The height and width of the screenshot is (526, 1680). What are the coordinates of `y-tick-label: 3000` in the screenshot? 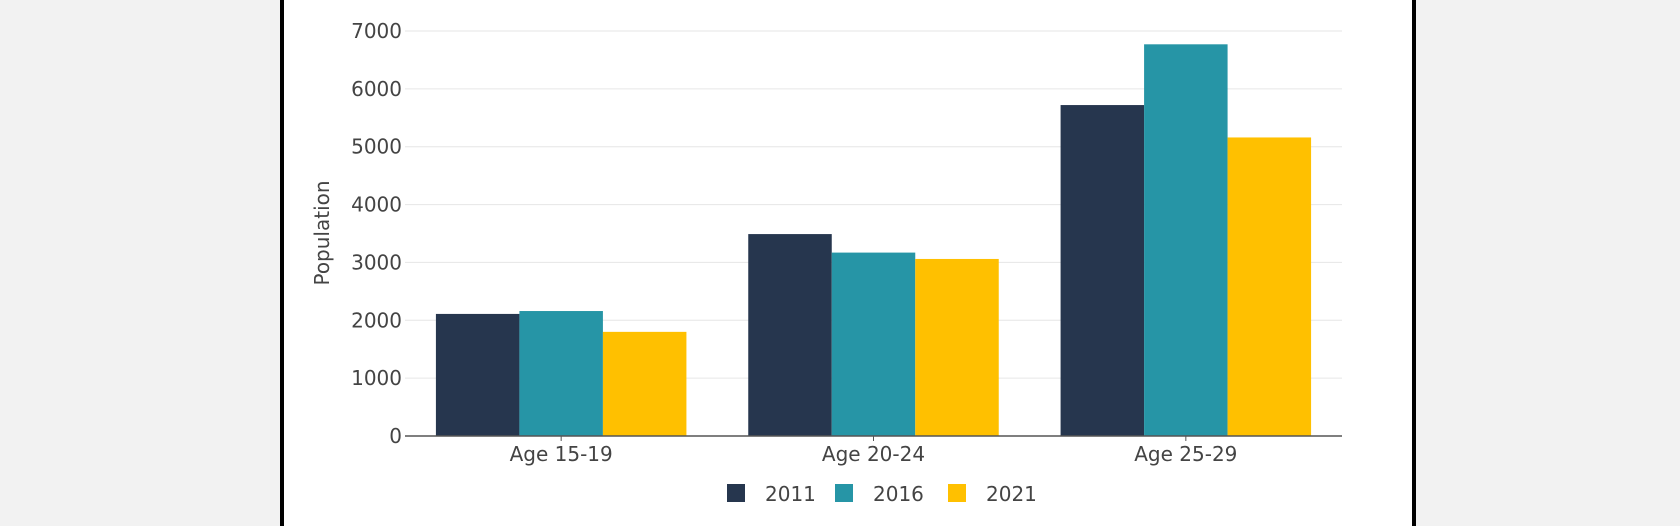 It's located at (376, 262).